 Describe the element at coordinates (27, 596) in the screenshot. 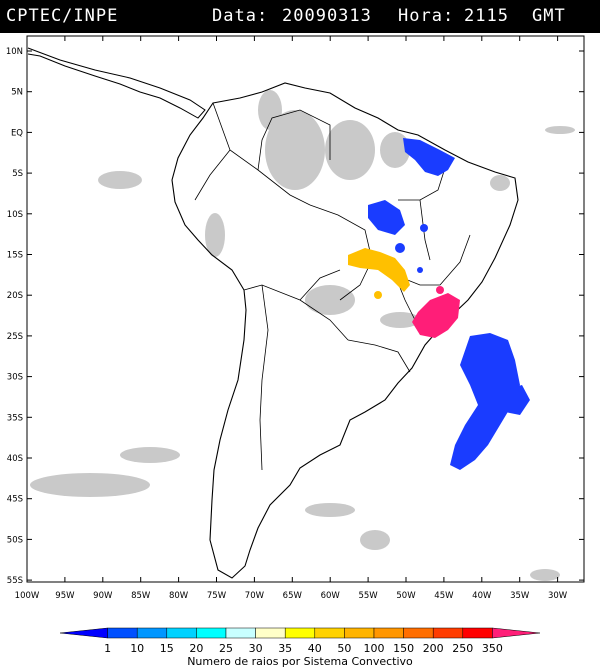

I see `lon-tick-label: 100W` at that location.